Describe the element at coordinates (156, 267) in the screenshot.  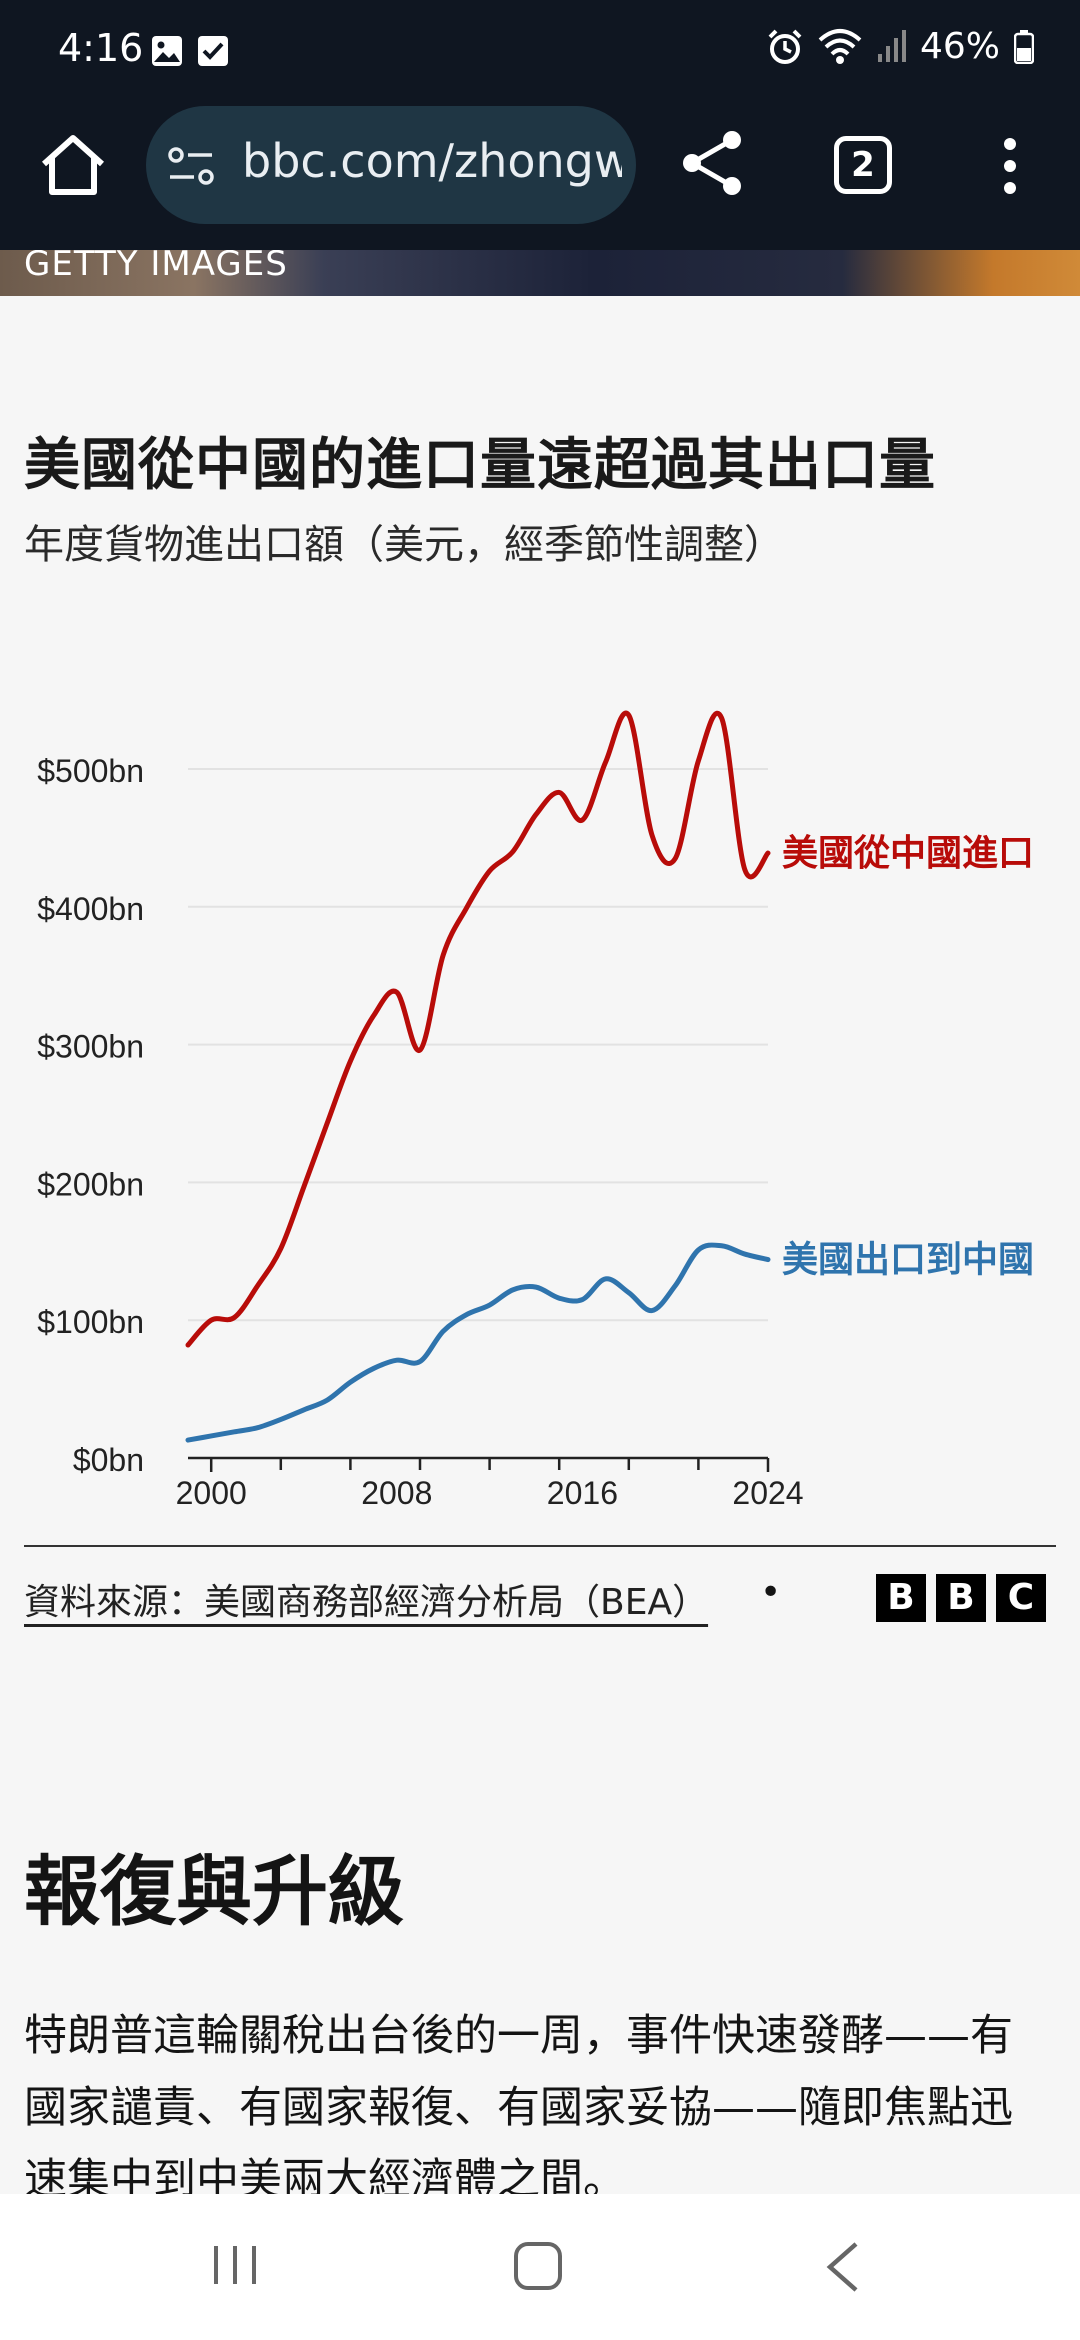
I see `image-credit: GETTY IMAGES` at that location.